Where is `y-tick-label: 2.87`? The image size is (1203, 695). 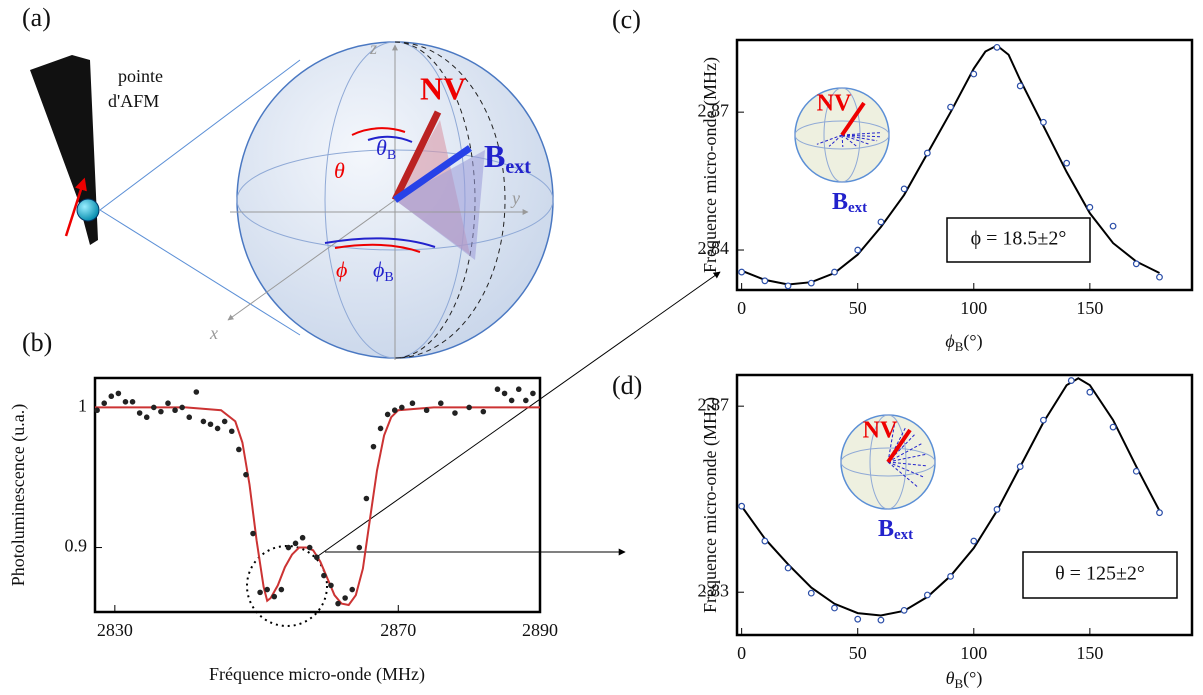
y-tick-label: 2.87 is located at coordinates (714, 404).